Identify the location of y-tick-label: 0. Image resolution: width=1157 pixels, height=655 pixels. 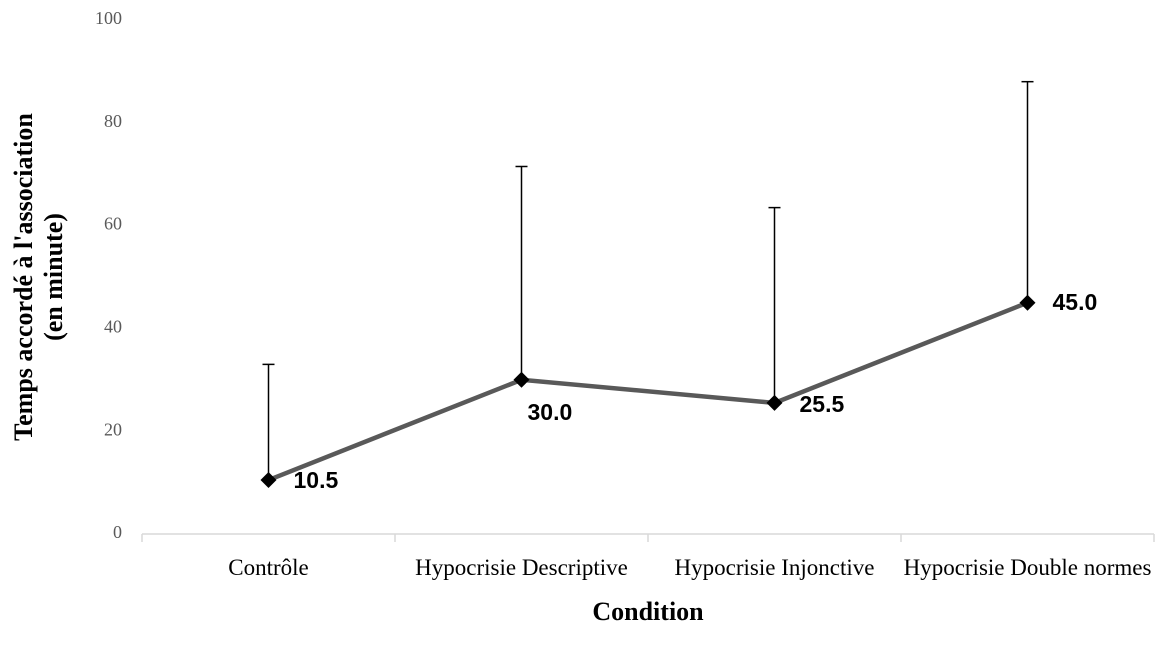
(117, 532).